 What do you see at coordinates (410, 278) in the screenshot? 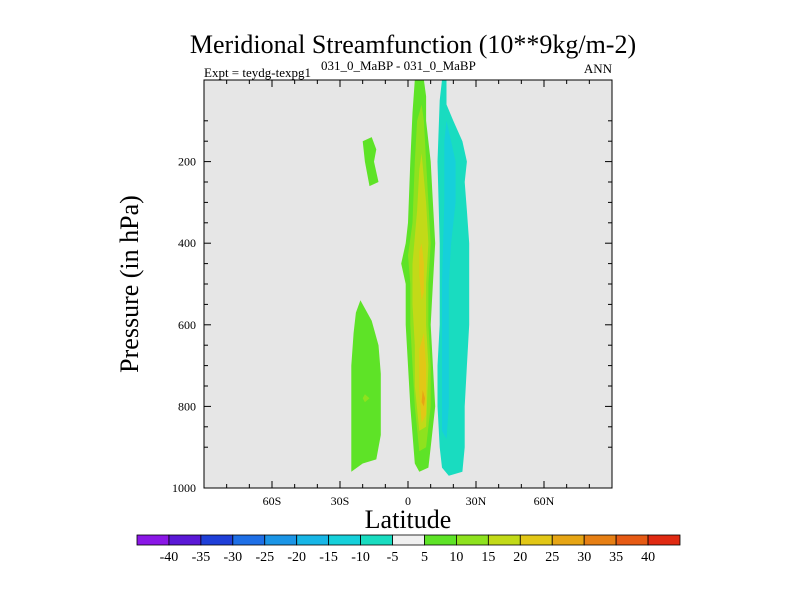
I see `contour-regions` at bounding box center [410, 278].